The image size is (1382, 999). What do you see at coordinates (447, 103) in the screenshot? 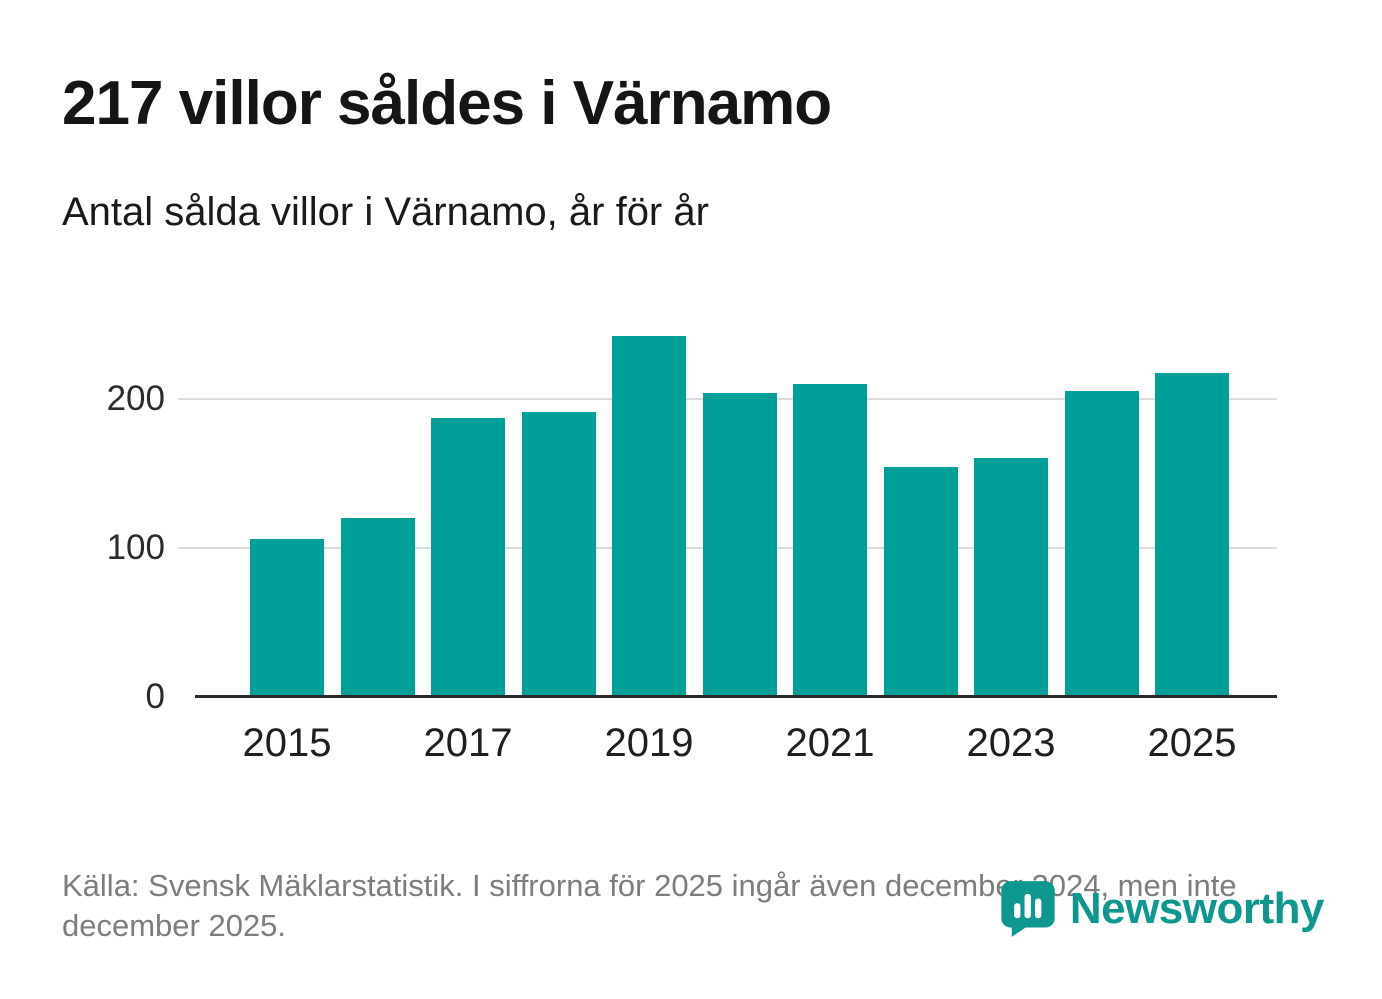
I see `page-title: 217 villor såldes i Värnamo` at bounding box center [447, 103].